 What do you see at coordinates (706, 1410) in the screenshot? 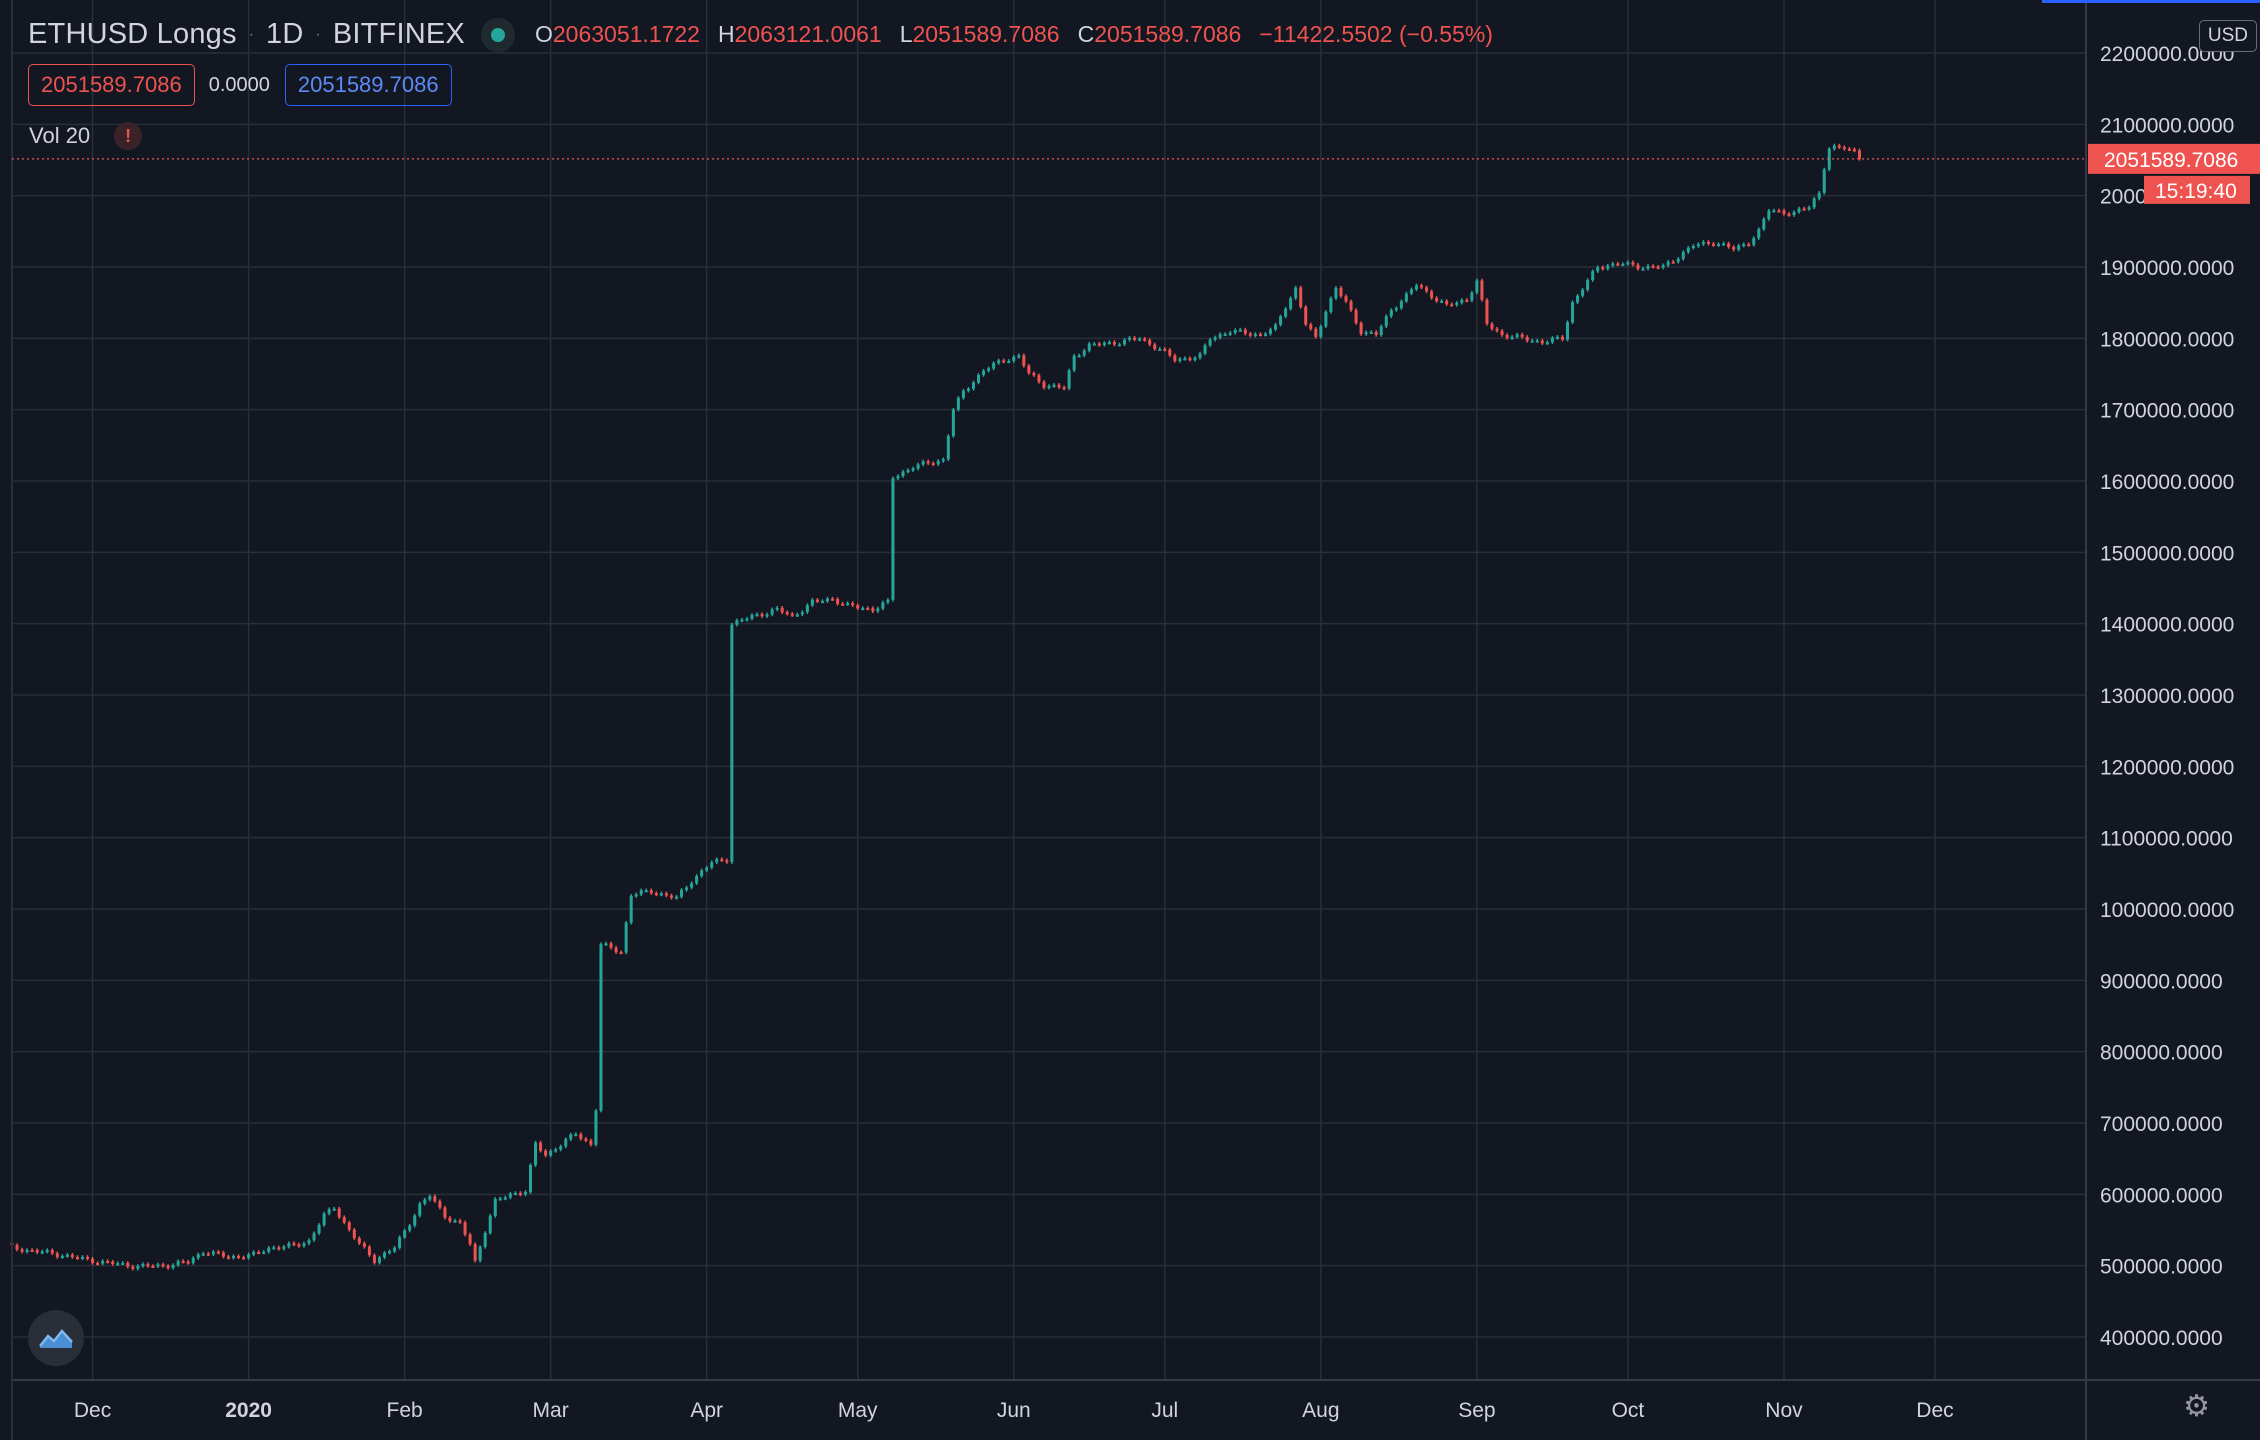
I see `x-tick-label: Apr` at bounding box center [706, 1410].